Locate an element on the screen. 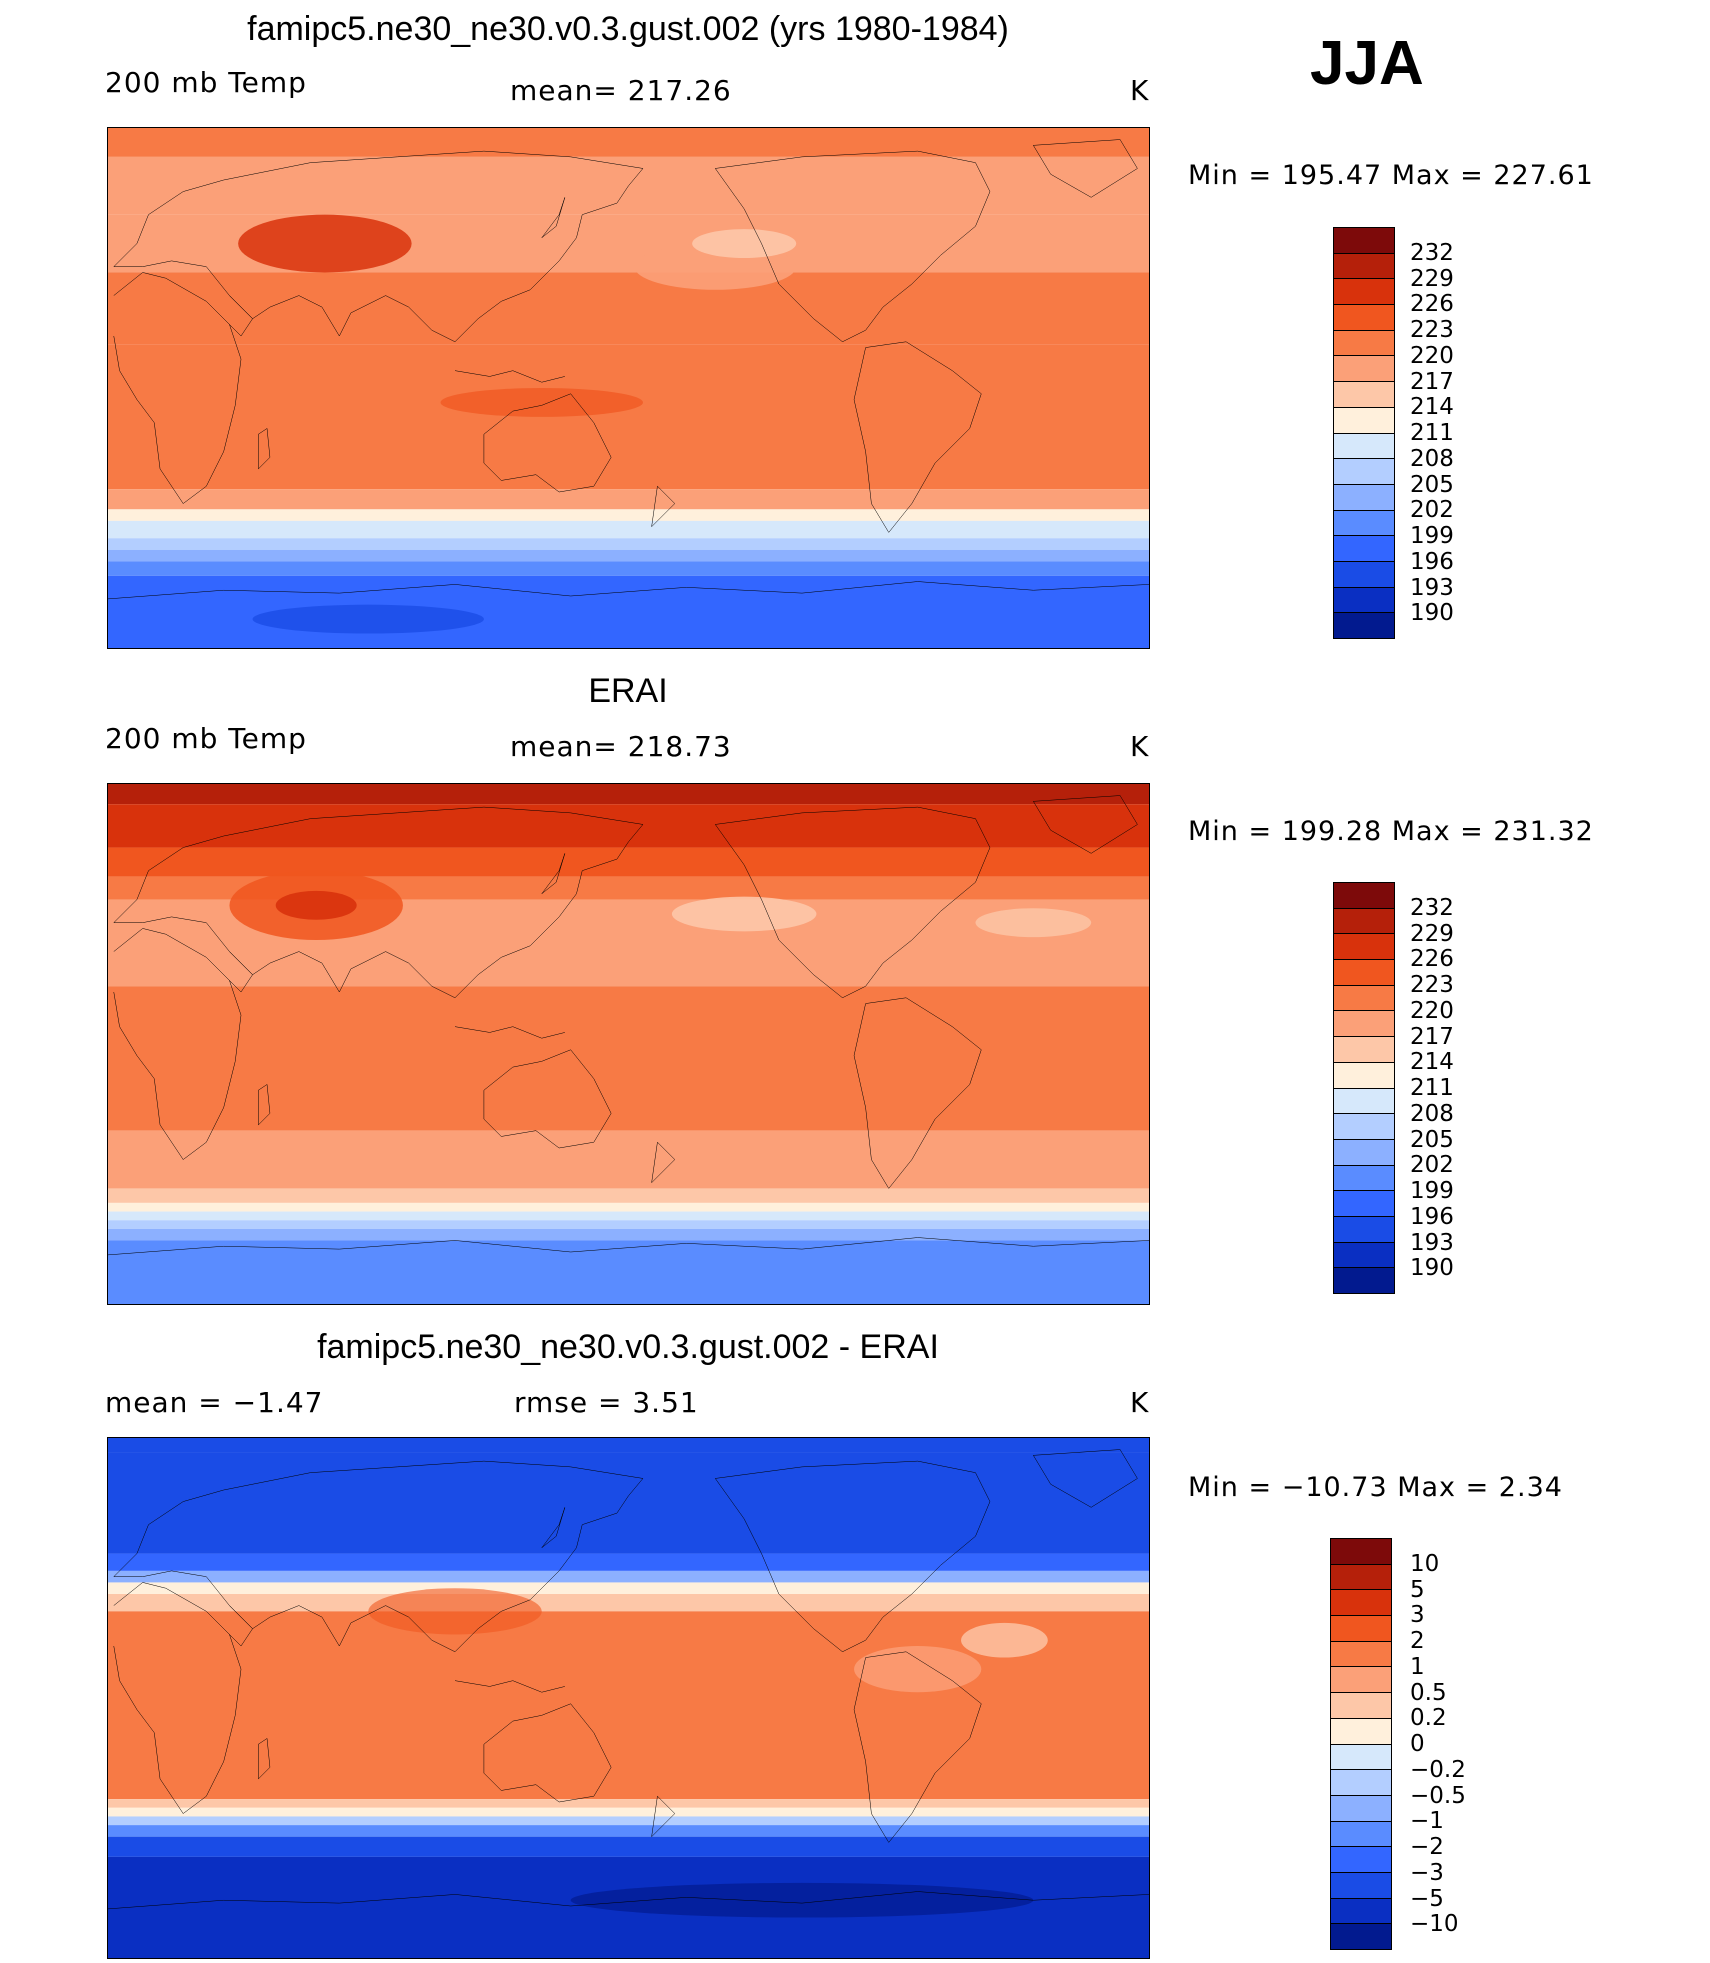 The height and width of the screenshot is (1963, 1710). colorbar-tick-label: 205 is located at coordinates (1432, 1139).